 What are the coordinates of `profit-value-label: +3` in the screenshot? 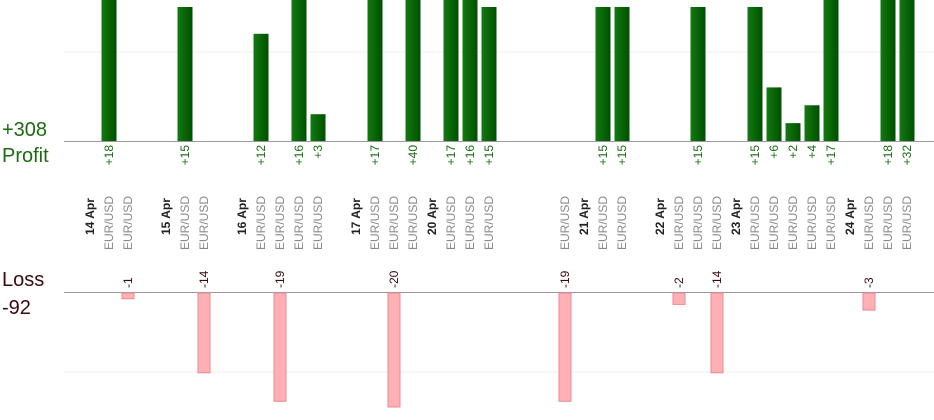 It's located at (318, 152).